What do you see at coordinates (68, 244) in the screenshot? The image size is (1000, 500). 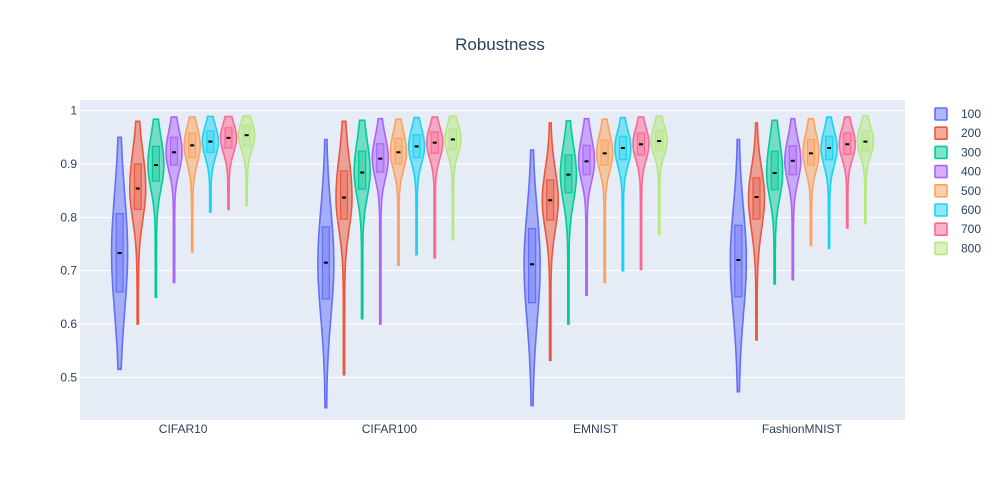 I see `y-tick-labels: 0.5 0.6 0.7 0.8 0.9 1` at bounding box center [68, 244].